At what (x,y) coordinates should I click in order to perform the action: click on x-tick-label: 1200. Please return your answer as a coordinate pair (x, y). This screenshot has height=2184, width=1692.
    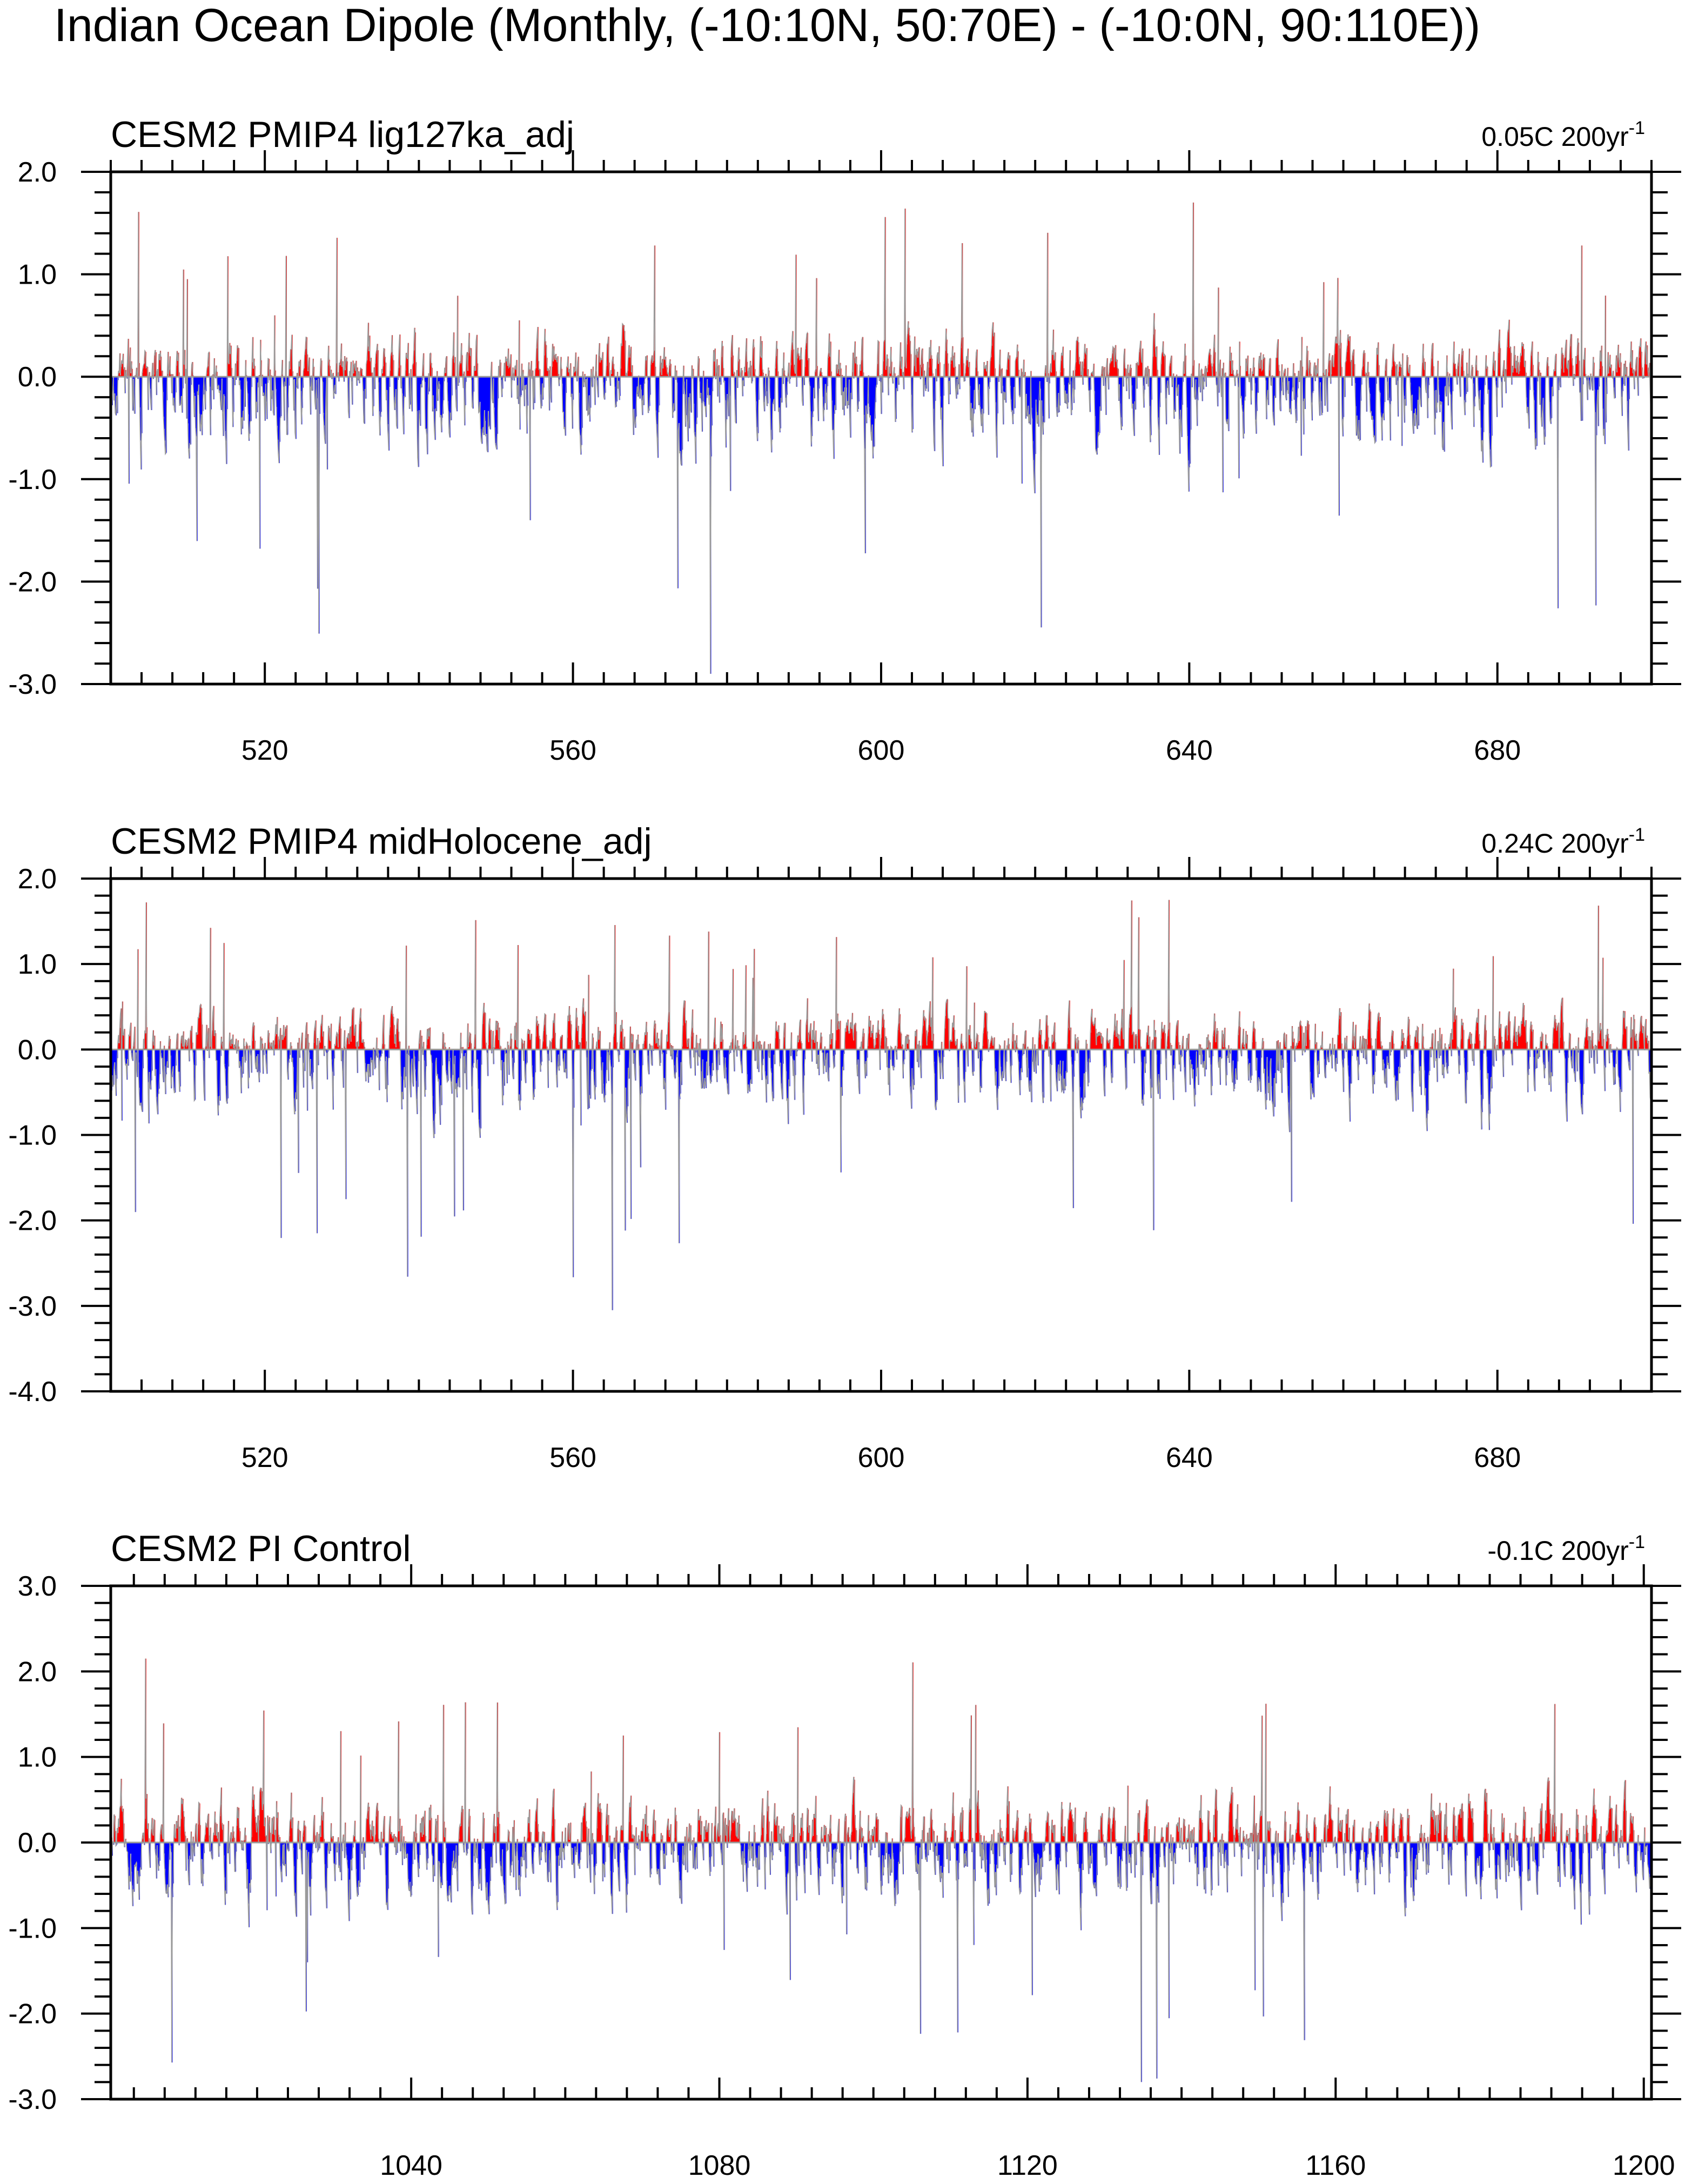
    Looking at the image, I should click on (1644, 2165).